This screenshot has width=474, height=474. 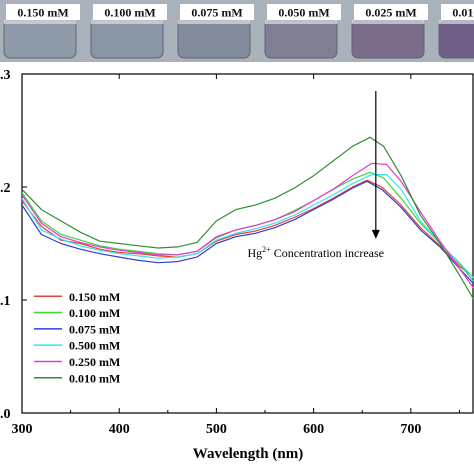 I want to click on vial-label: 0.100 mM, so click(x=129, y=13).